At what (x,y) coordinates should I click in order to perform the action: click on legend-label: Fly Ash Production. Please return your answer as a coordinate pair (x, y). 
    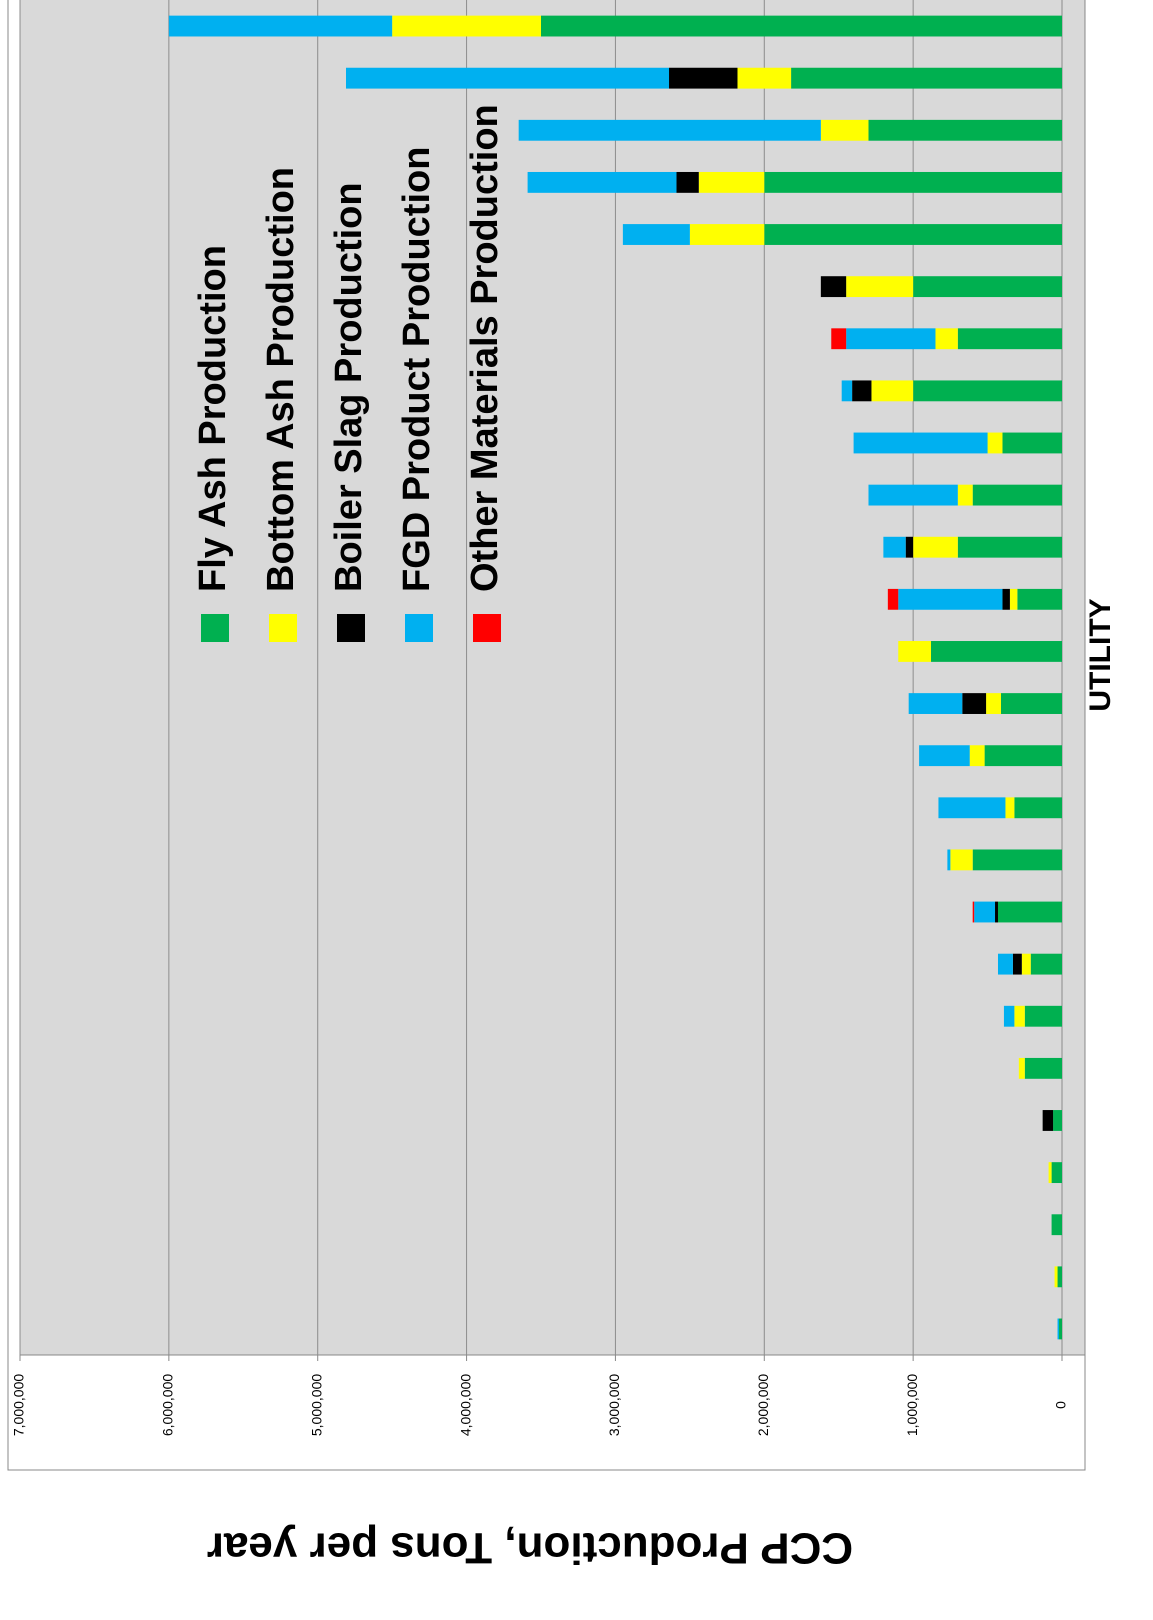
    Looking at the image, I should click on (213, 418).